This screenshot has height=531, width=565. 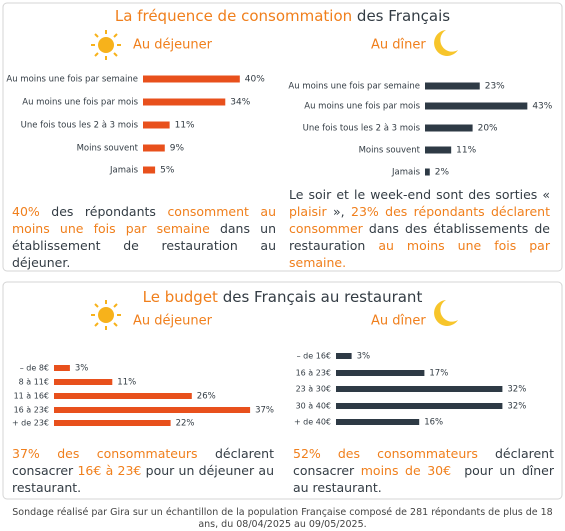 What do you see at coordinates (488, 129) in the screenshot?
I see `value-label: 20%` at bounding box center [488, 129].